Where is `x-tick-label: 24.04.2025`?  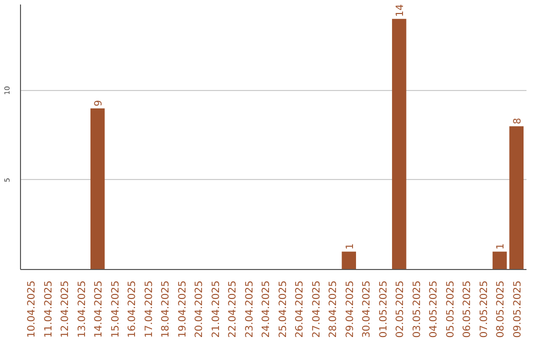
x-tick-label: 24.04.2025 is located at coordinates (266, 309).